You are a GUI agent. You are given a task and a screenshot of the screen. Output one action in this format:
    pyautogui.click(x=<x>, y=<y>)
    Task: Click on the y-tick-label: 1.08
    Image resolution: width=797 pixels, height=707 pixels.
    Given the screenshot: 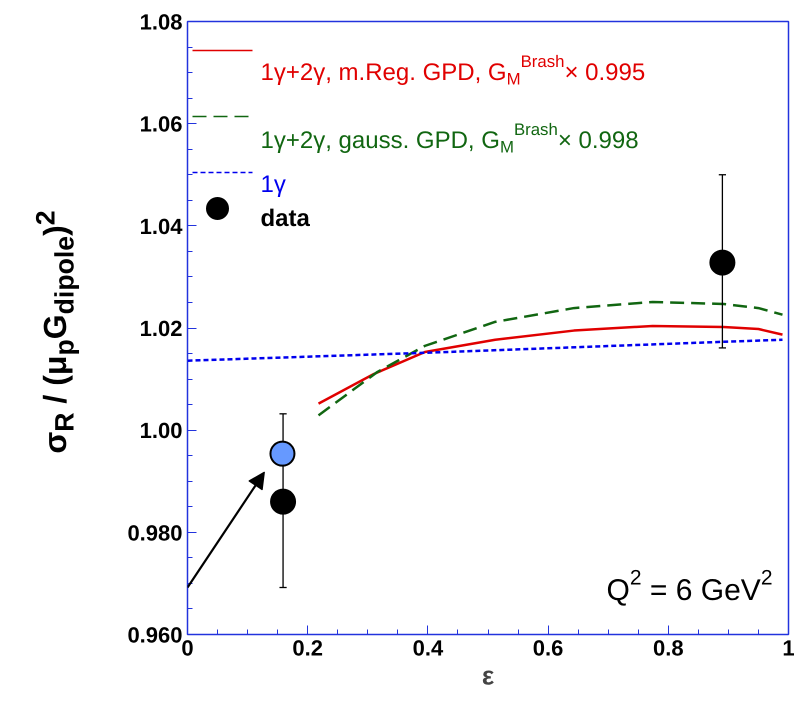 What is the action you would take?
    pyautogui.click(x=161, y=22)
    